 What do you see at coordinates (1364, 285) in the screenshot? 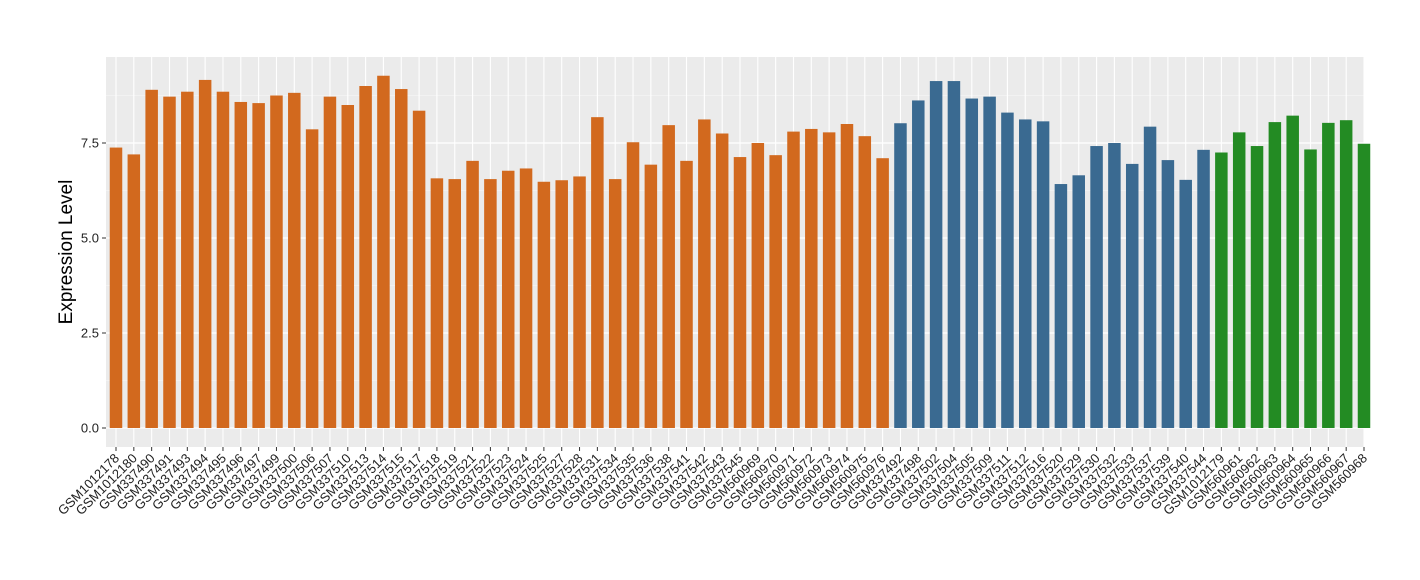
I see `bar-GSM560968` at bounding box center [1364, 285].